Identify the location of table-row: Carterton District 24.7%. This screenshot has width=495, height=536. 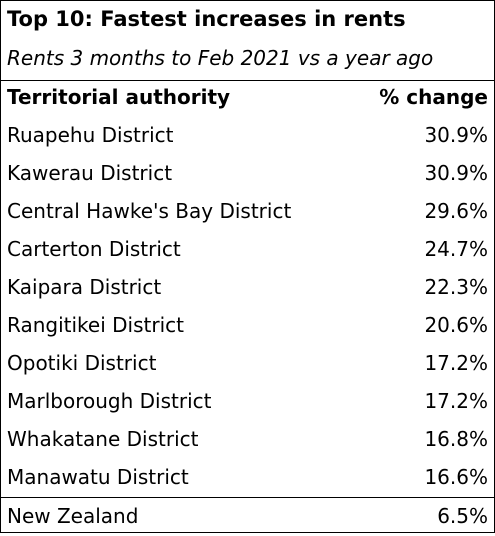
(247, 250).